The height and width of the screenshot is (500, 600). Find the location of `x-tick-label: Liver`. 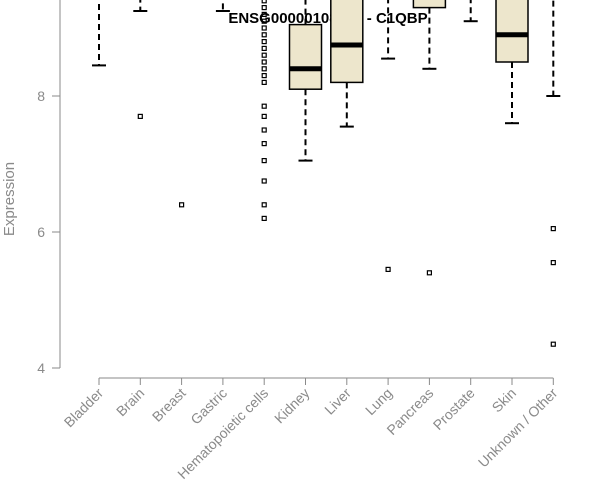

x-tick-label: Liver is located at coordinates (337, 401).